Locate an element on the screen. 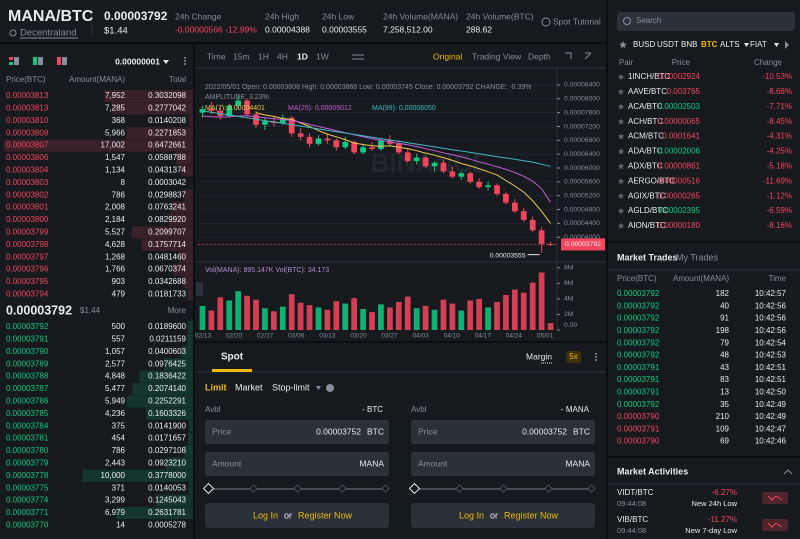 The image size is (800, 539). buy-price-input is located at coordinates (297, 432).